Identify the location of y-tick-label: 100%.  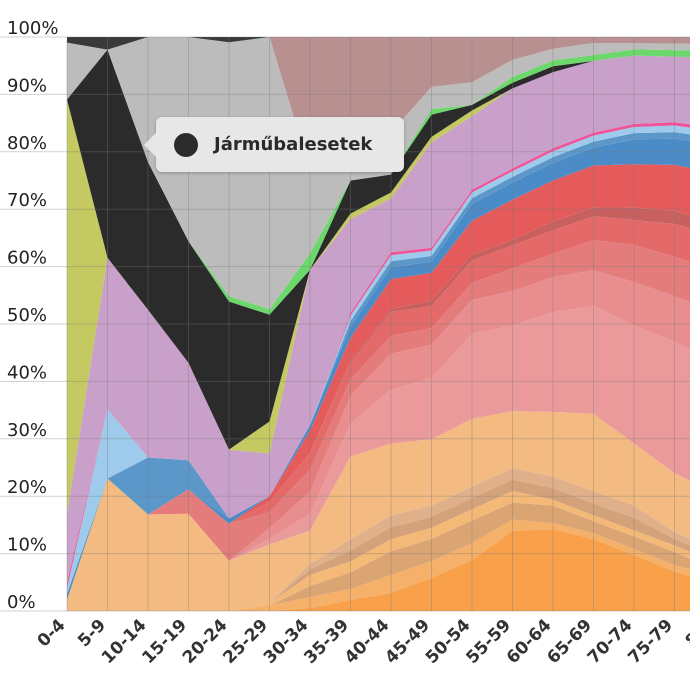
(32, 28).